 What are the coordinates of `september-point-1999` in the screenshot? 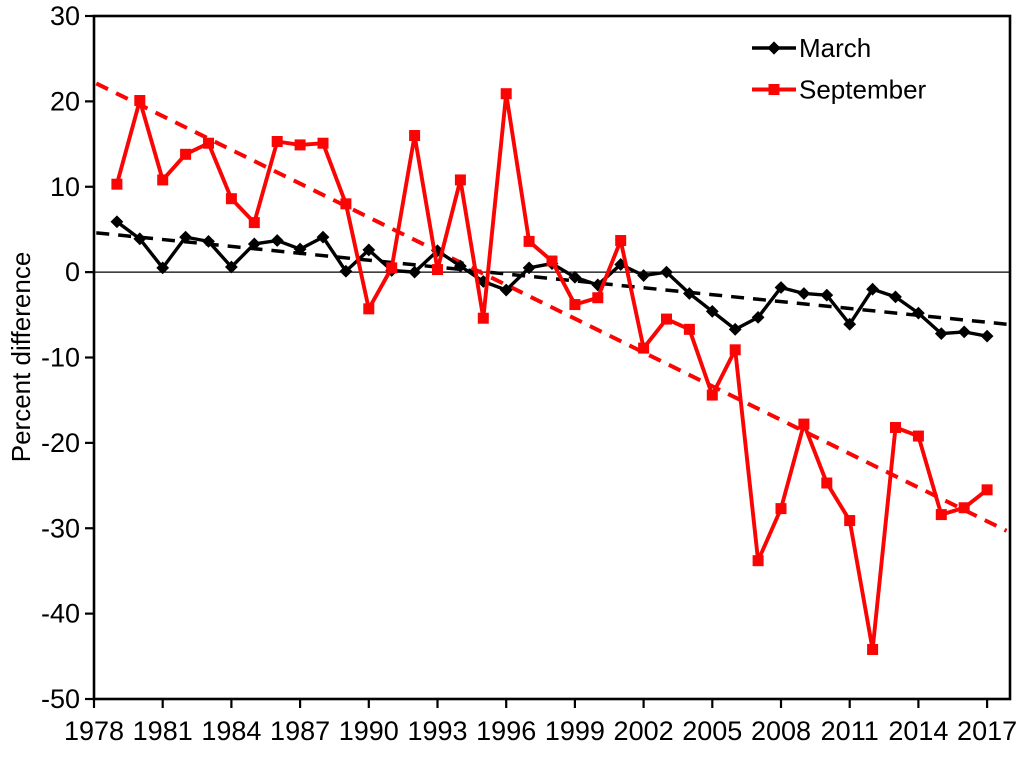 It's located at (575, 305).